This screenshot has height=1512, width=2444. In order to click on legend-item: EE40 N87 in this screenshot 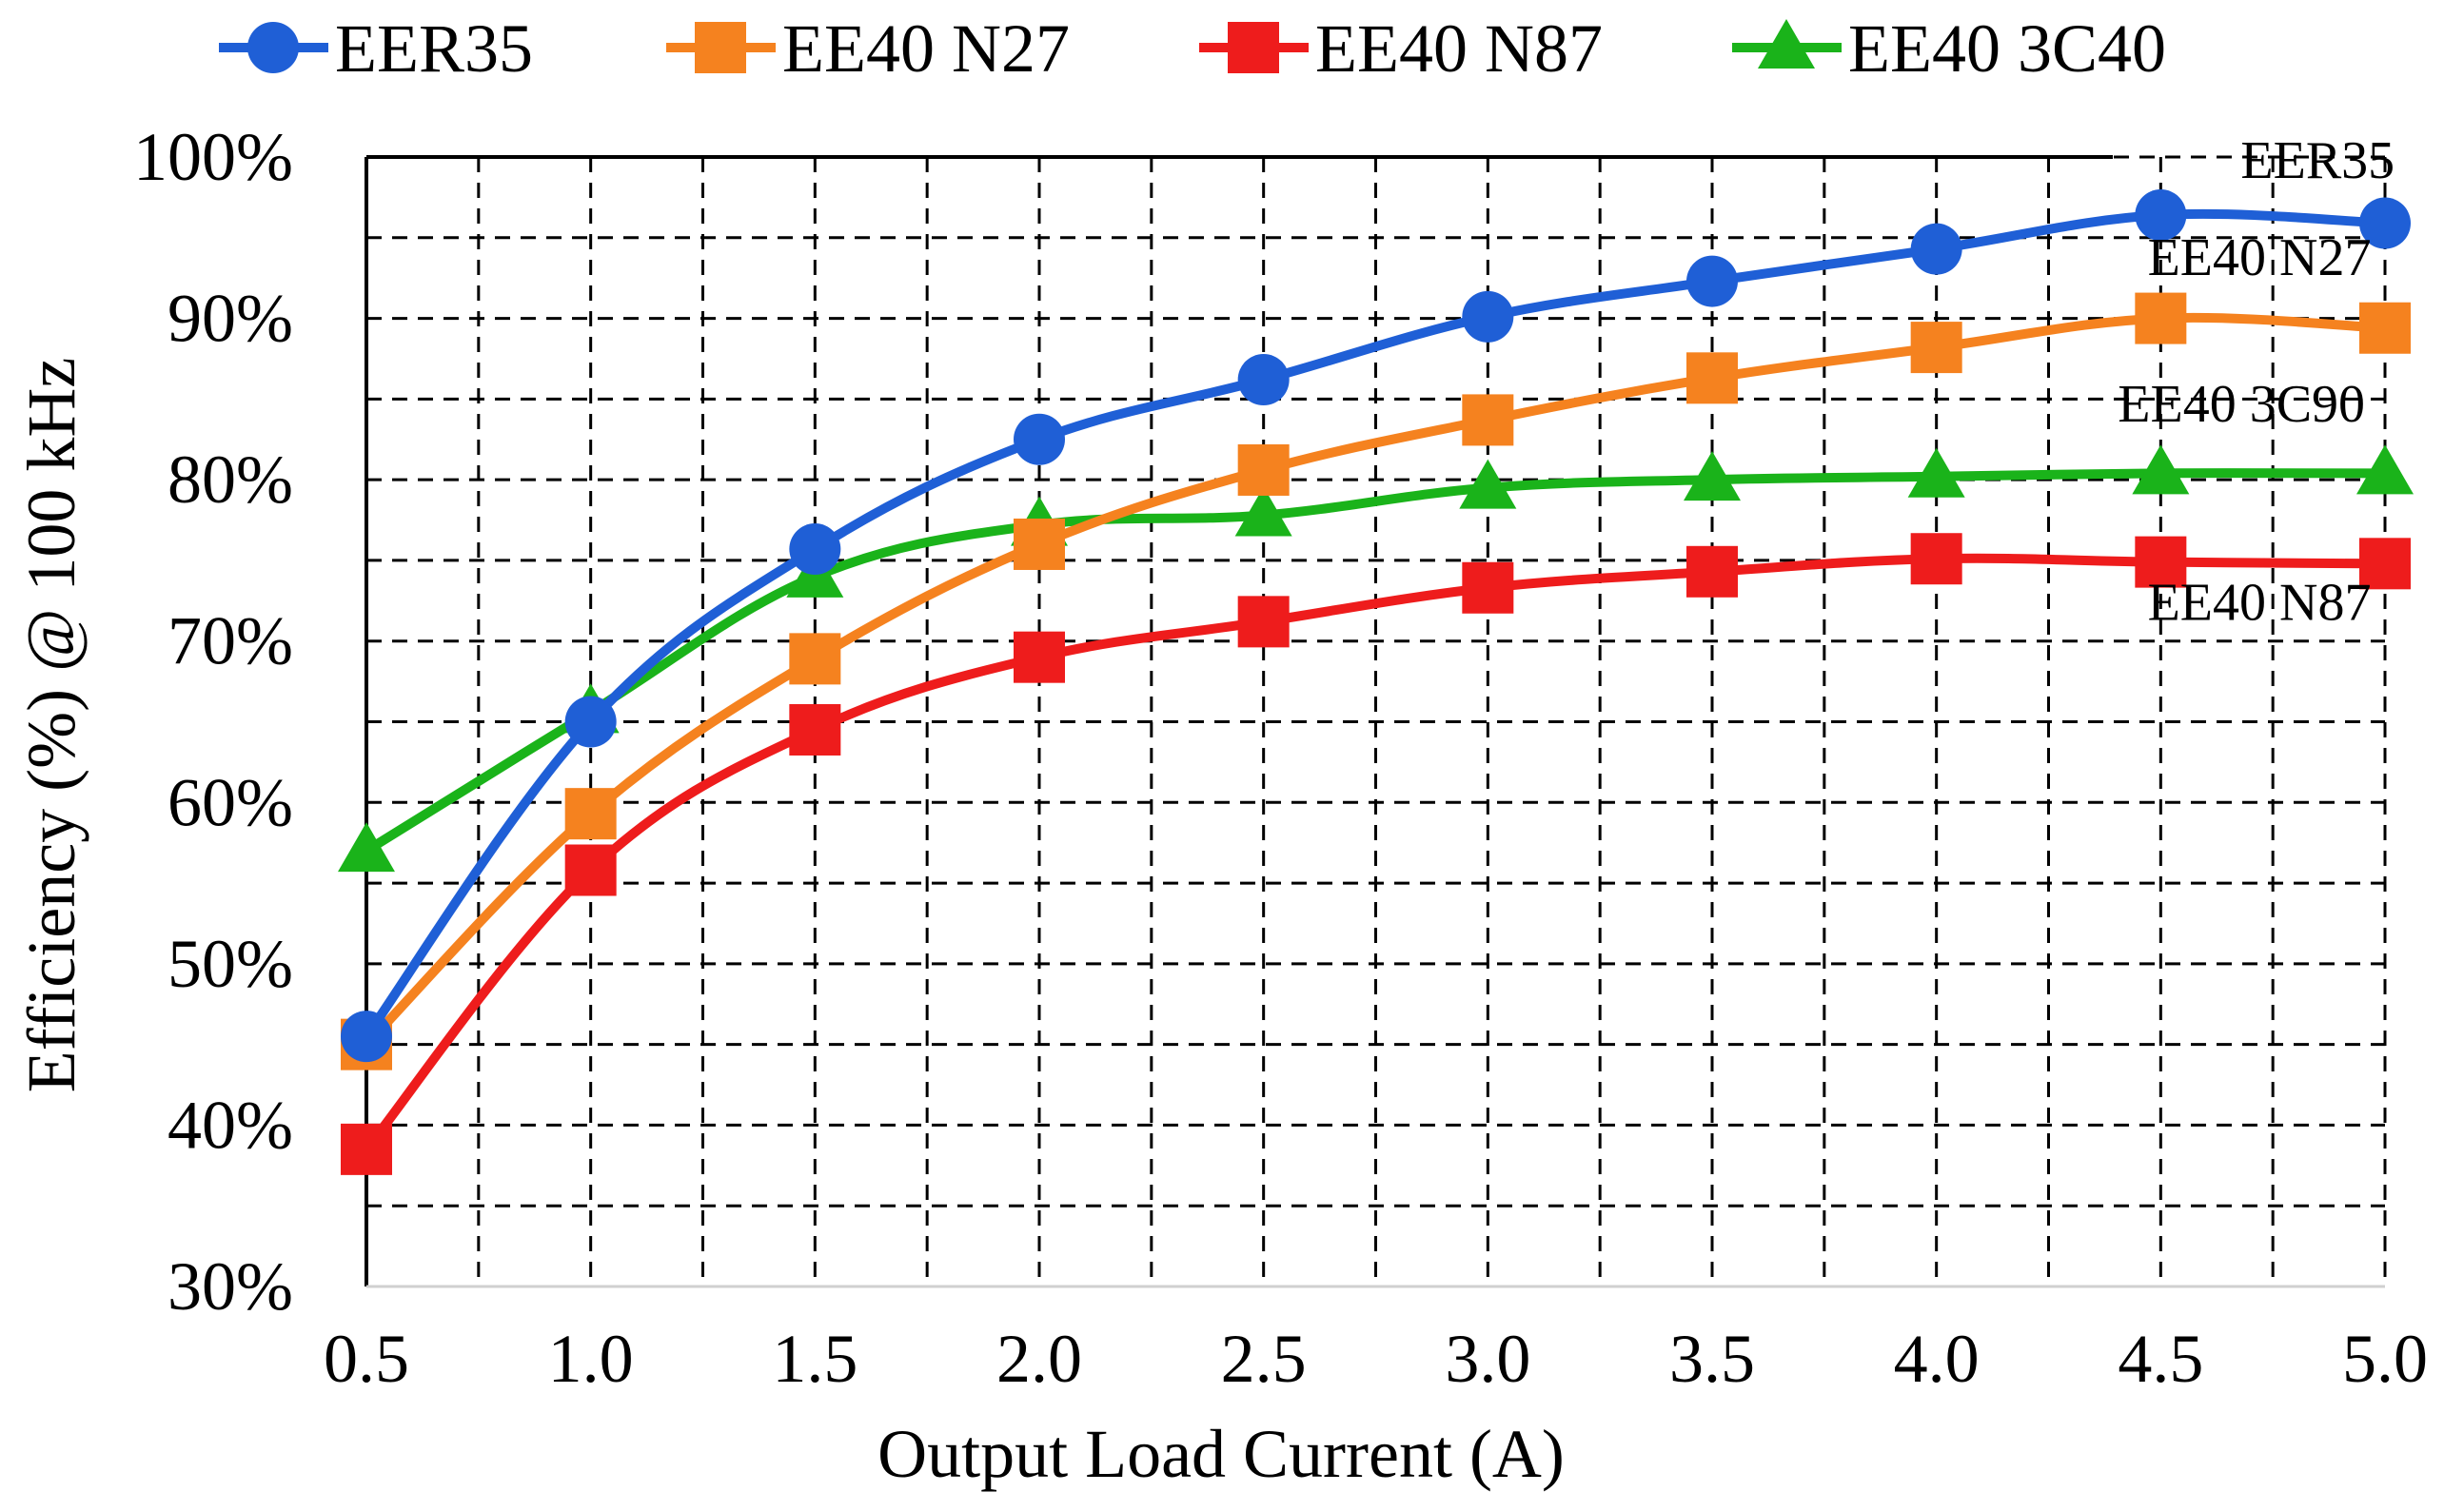, I will do `click(1401, 48)`.